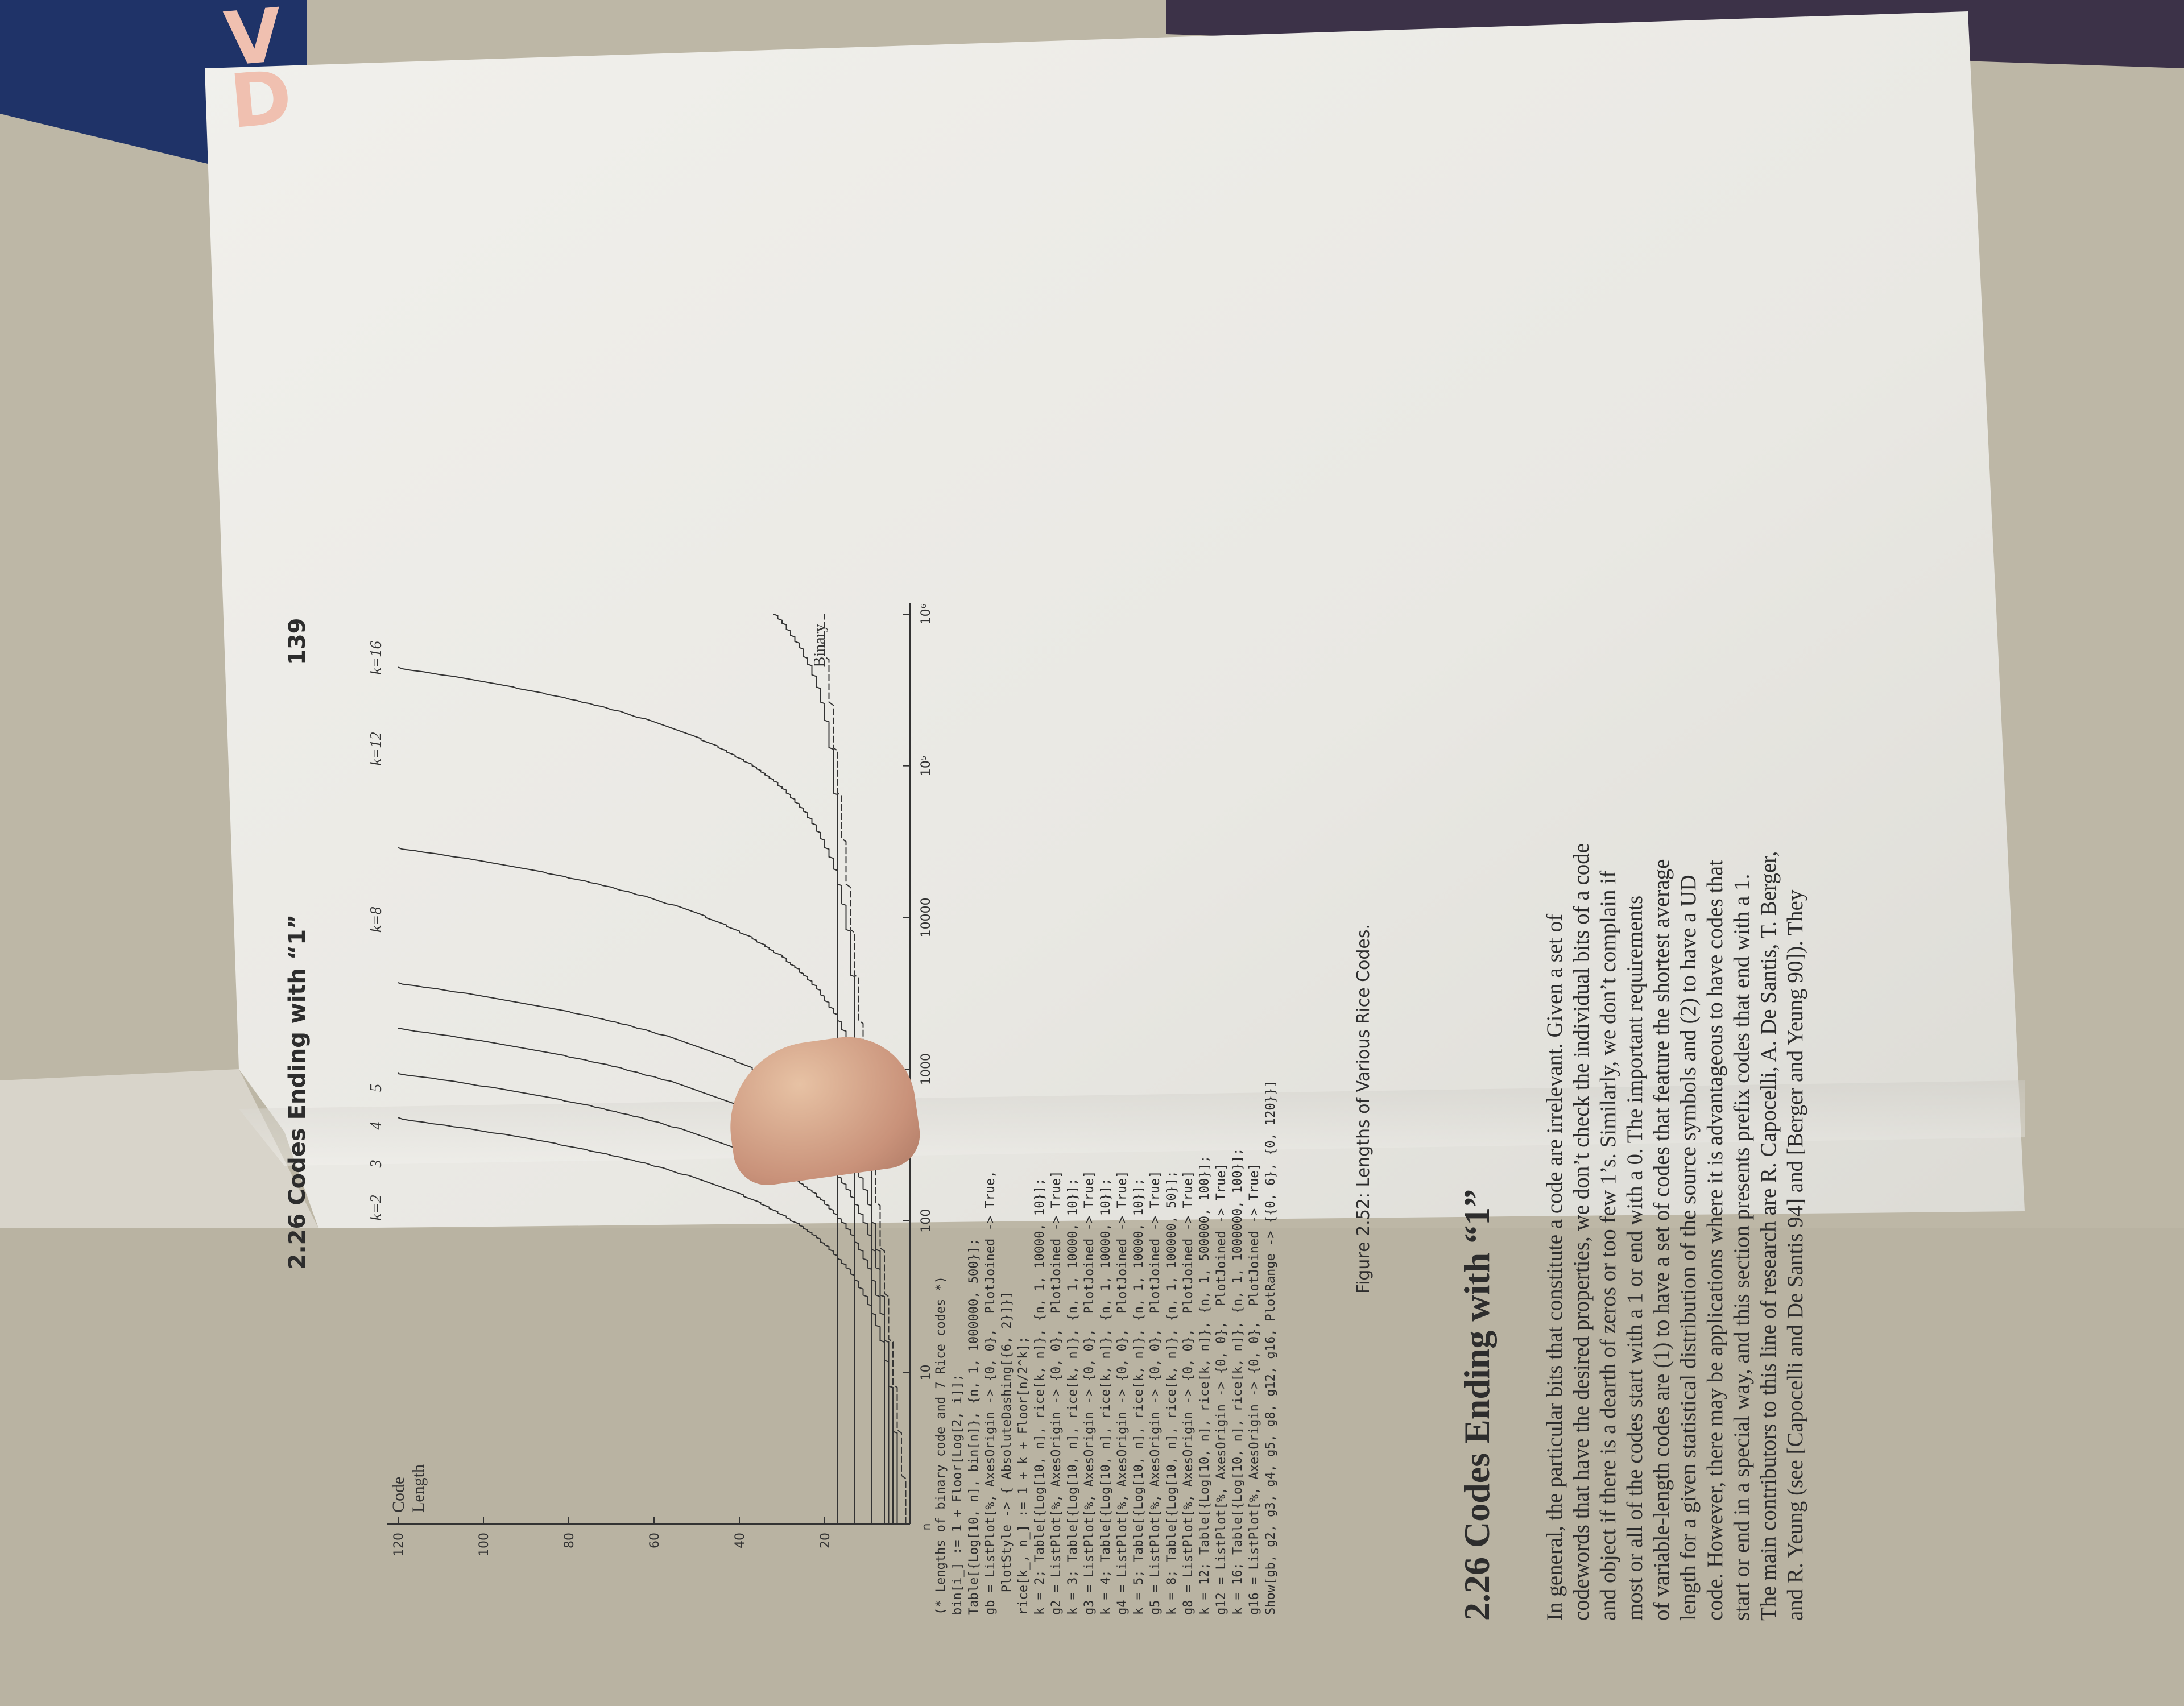 Image resolution: width=2184 pixels, height=1706 pixels. What do you see at coordinates (297, 642) in the screenshot?
I see `page-number: 139` at bounding box center [297, 642].